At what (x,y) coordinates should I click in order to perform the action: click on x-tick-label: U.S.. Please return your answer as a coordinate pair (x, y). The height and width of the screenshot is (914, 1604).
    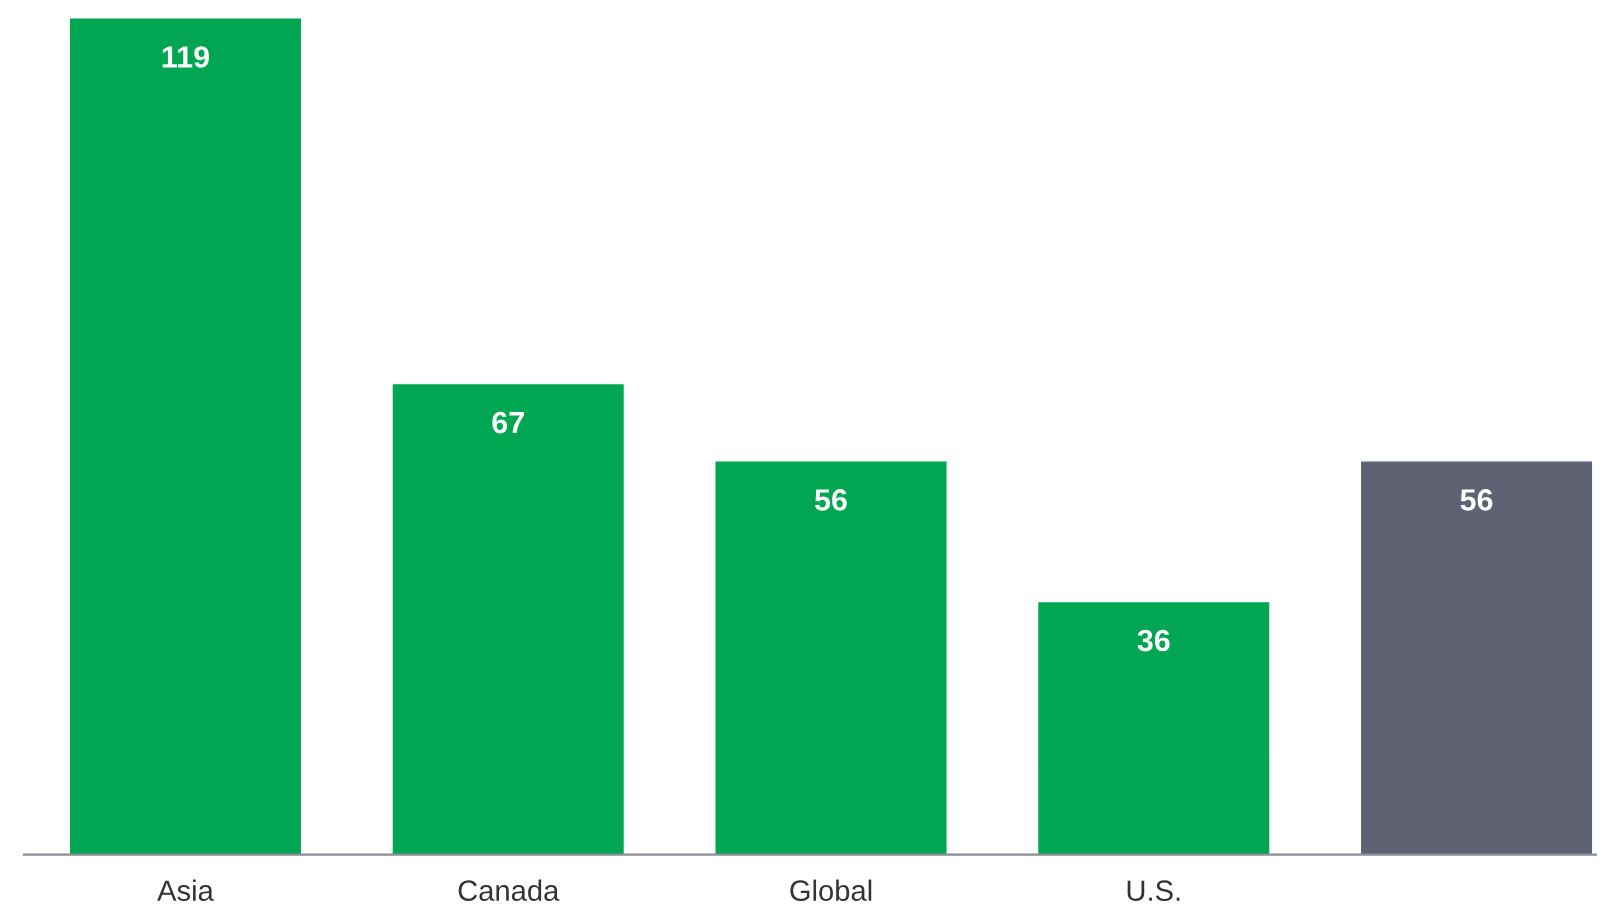
    Looking at the image, I should click on (1153, 891).